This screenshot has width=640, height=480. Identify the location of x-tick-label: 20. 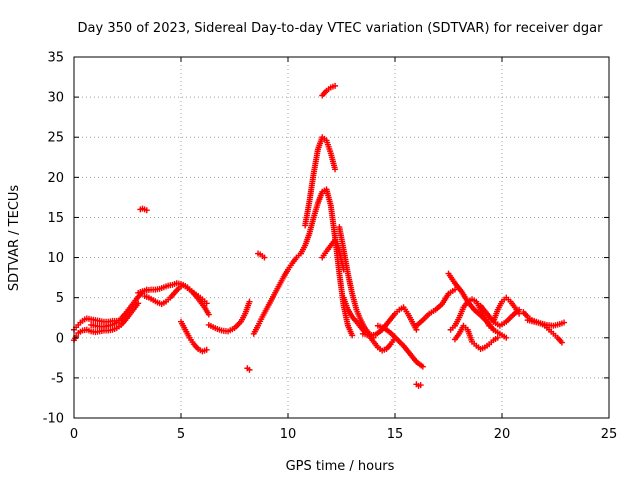
(502, 434).